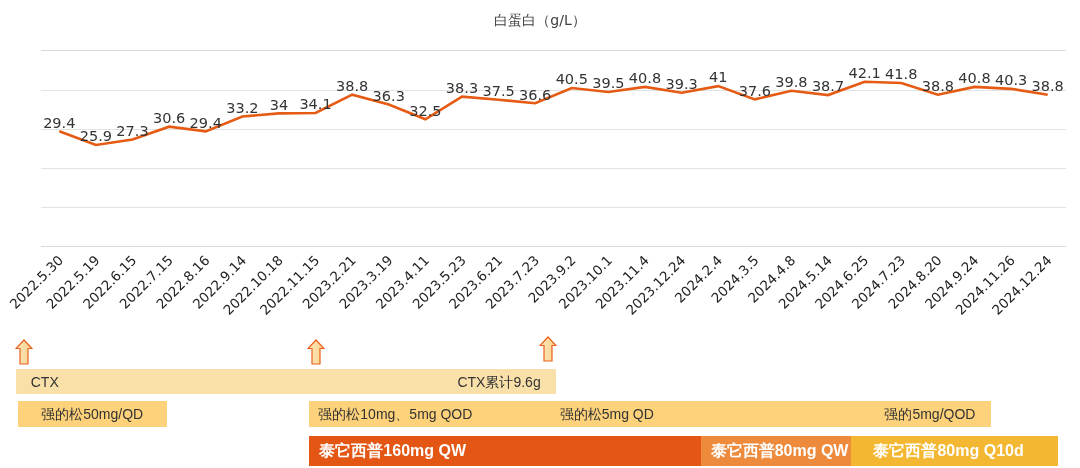 The height and width of the screenshot is (468, 1080). I want to click on text: 强的5mg/QOD, so click(930, 414).